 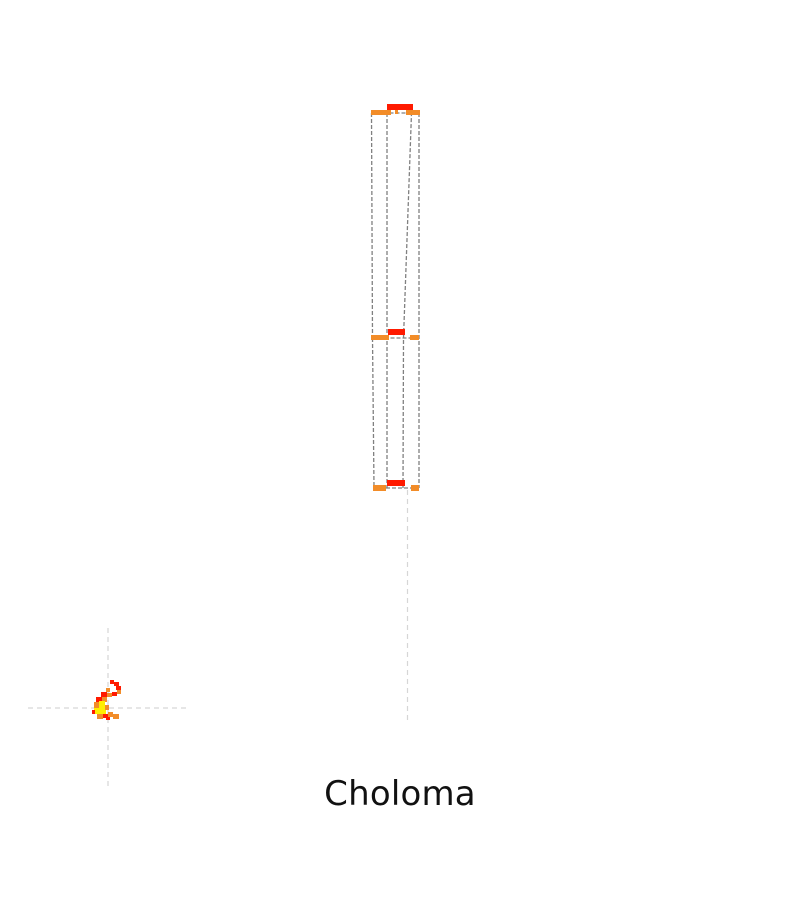 What do you see at coordinates (106, 700) in the screenshot?
I see `heat-cluster` at bounding box center [106, 700].